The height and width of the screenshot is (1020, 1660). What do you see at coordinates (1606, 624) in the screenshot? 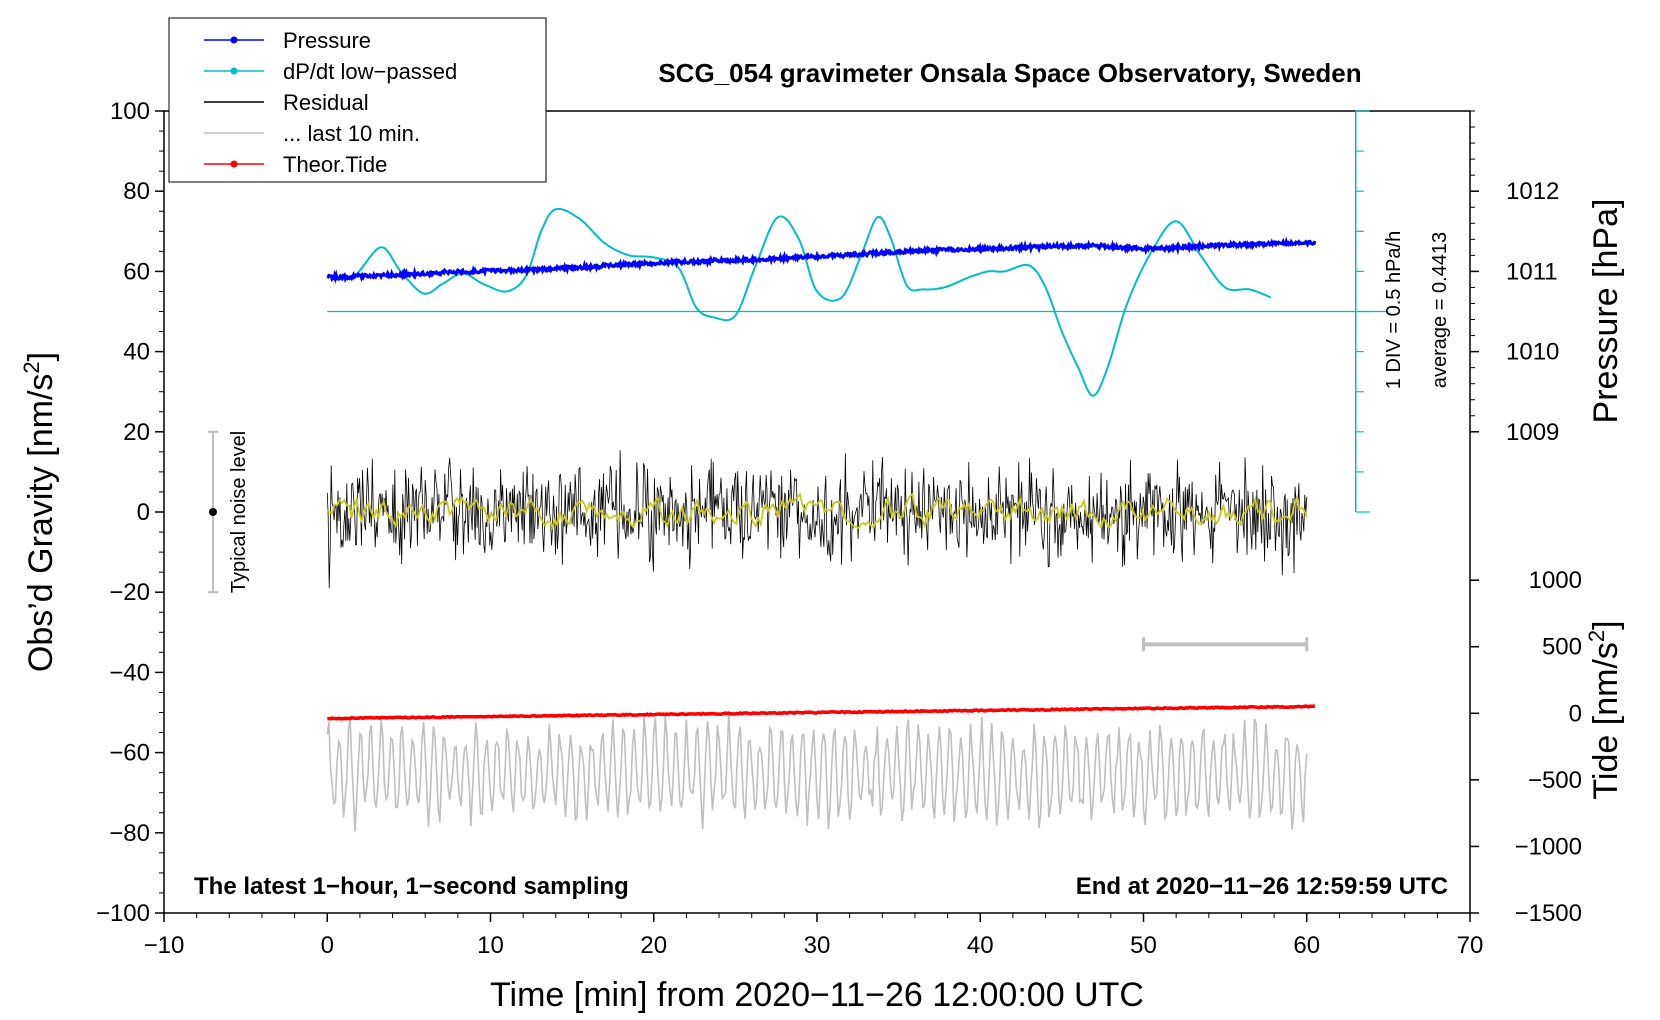
I see `tide-axis-label-close: ]` at bounding box center [1606, 624].